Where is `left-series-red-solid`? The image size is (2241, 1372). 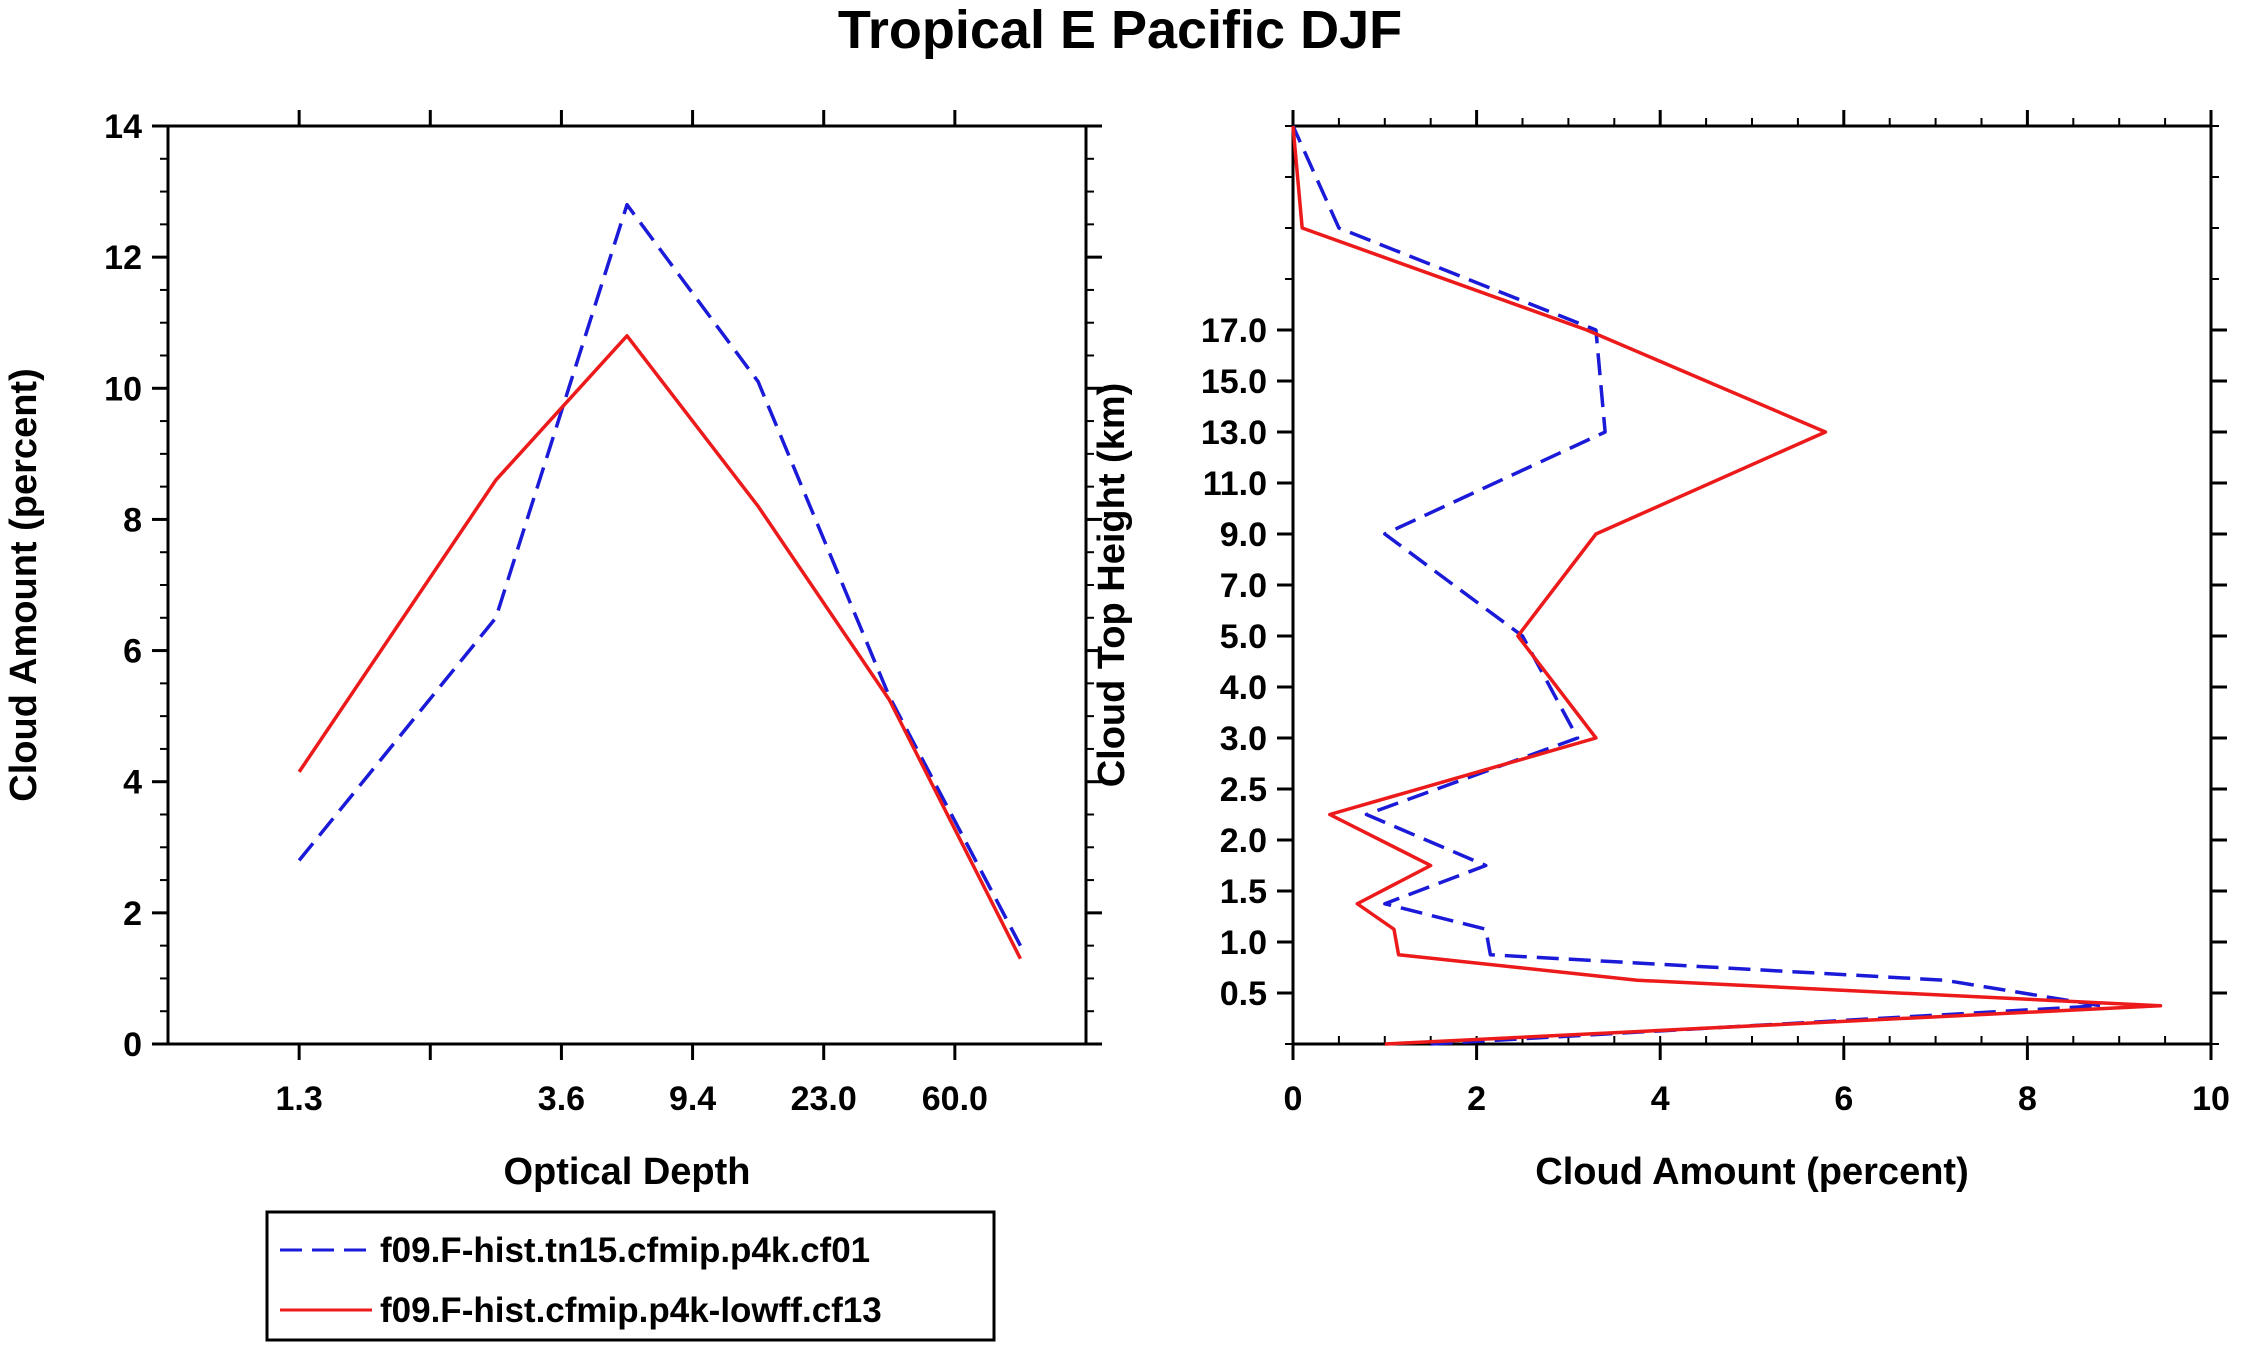 left-series-red-solid is located at coordinates (659, 647).